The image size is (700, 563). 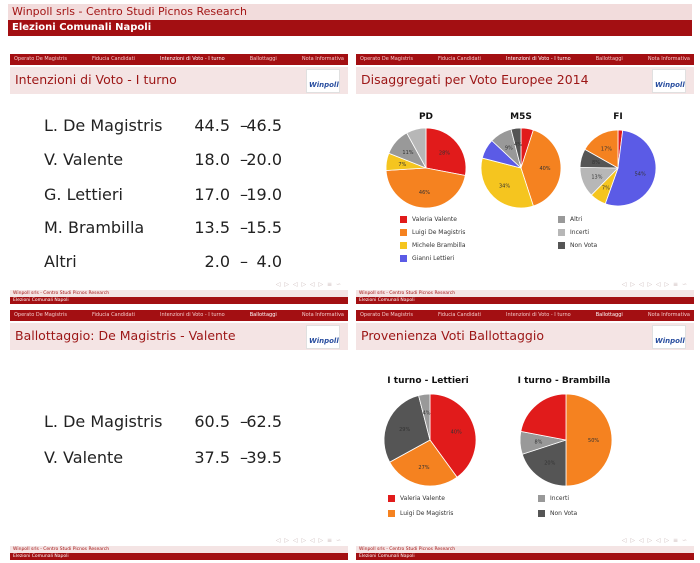 I want to click on pie-value-label: 13%, so click(x=596, y=178).